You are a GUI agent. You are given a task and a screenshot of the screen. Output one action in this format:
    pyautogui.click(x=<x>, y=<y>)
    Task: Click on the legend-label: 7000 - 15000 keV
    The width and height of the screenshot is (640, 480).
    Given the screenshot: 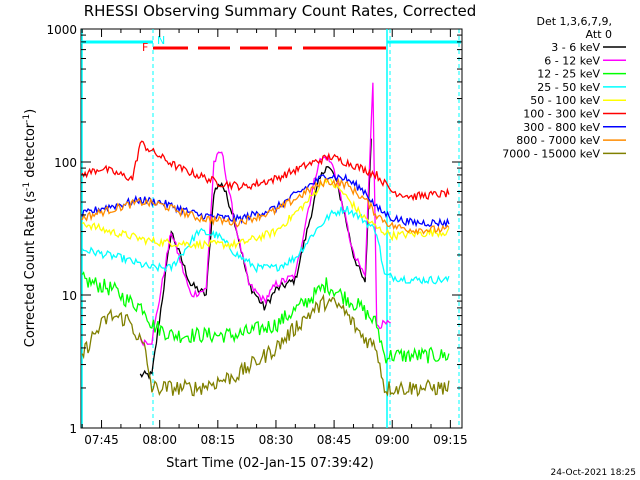 What is the action you would take?
    pyautogui.click(x=551, y=153)
    